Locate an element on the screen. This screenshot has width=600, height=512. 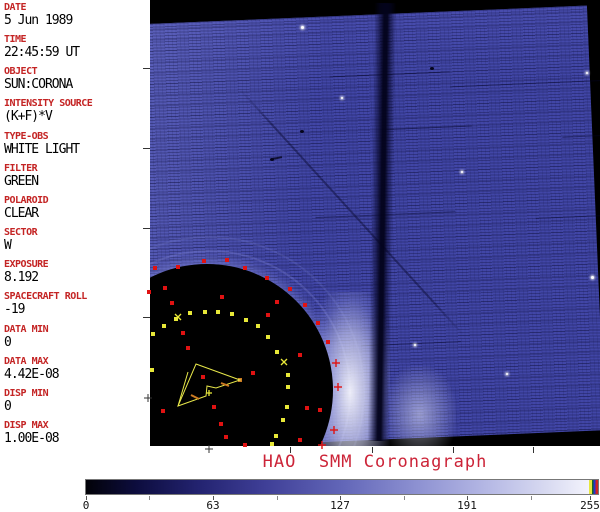
metadata-field-value: 8.192 is located at coordinates (21, 278).